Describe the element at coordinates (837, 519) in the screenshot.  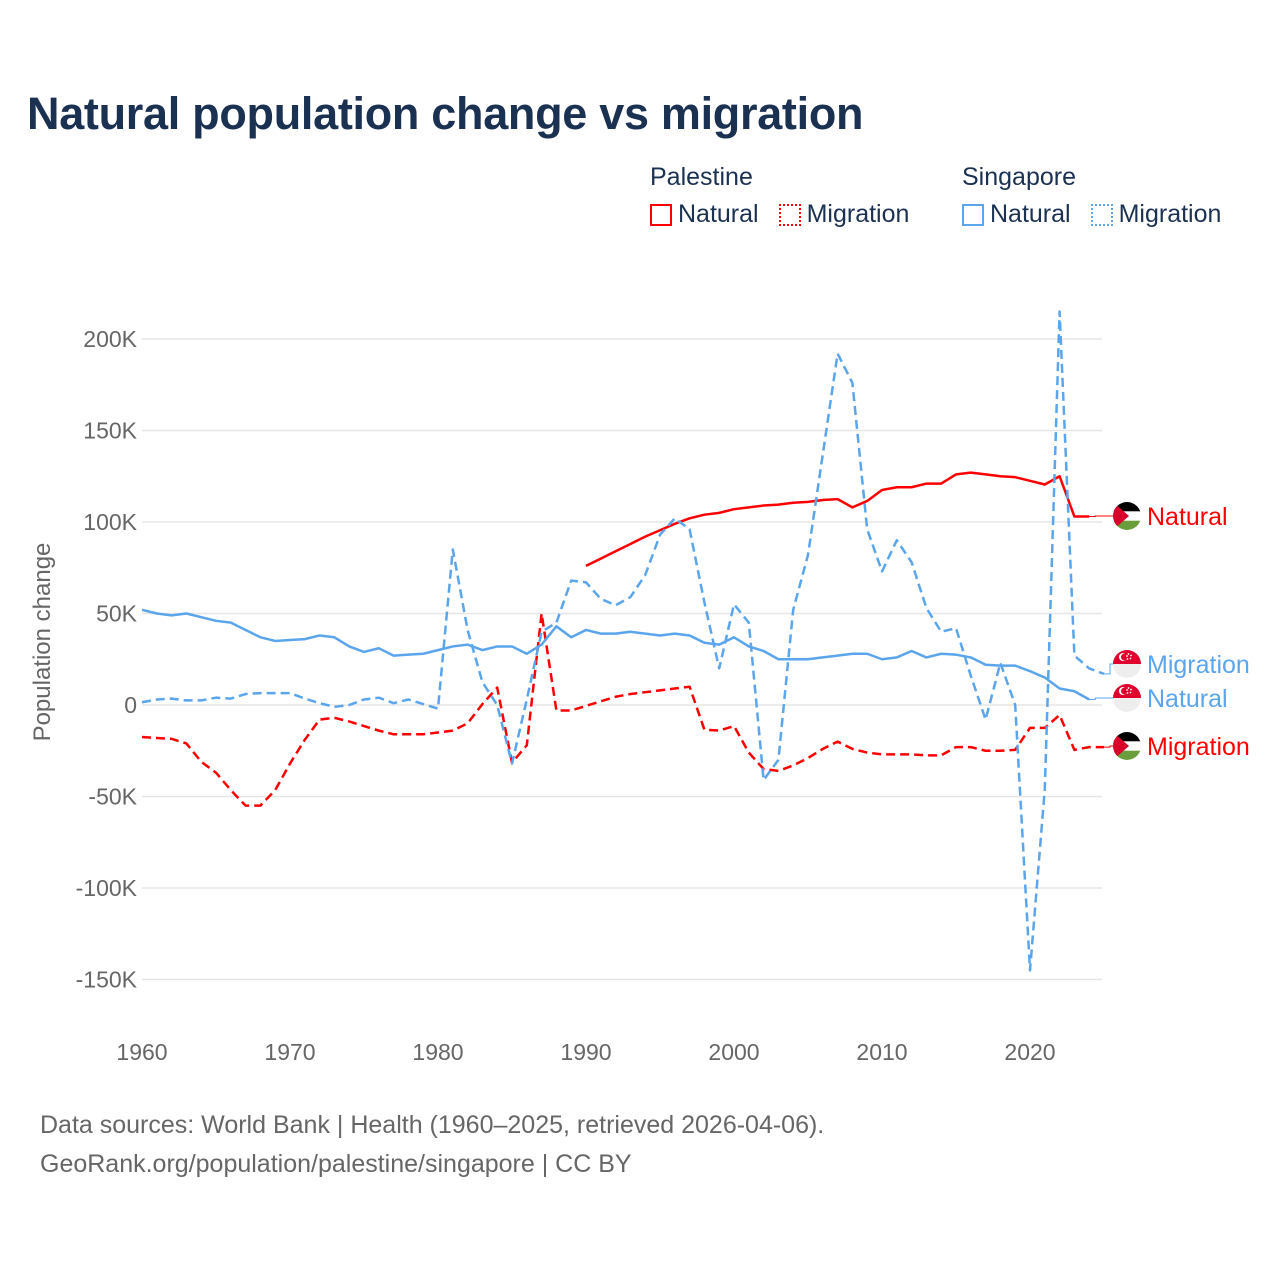
I see `series-line-palestine-natural` at that location.